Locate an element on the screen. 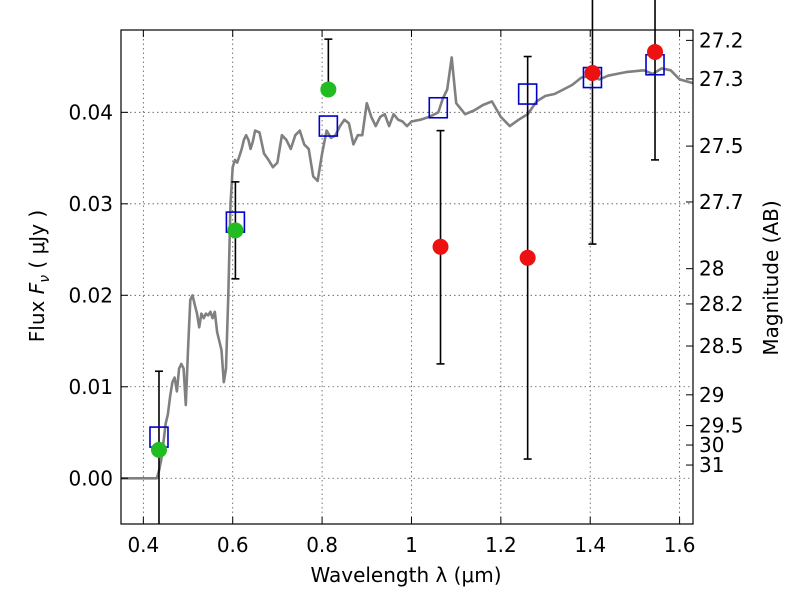 The width and height of the screenshot is (800, 600). mag-tick-label: 27.3 is located at coordinates (721, 79).